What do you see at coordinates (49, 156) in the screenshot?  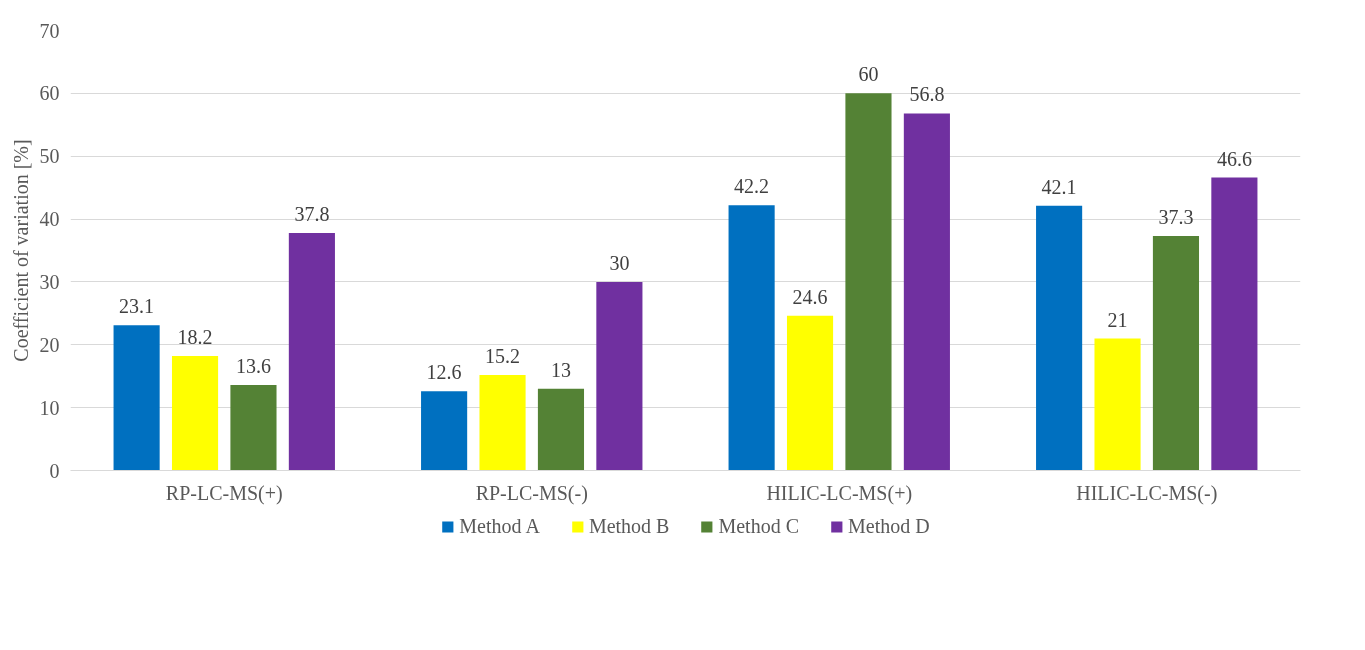 I see `y-tick-label: 50` at bounding box center [49, 156].